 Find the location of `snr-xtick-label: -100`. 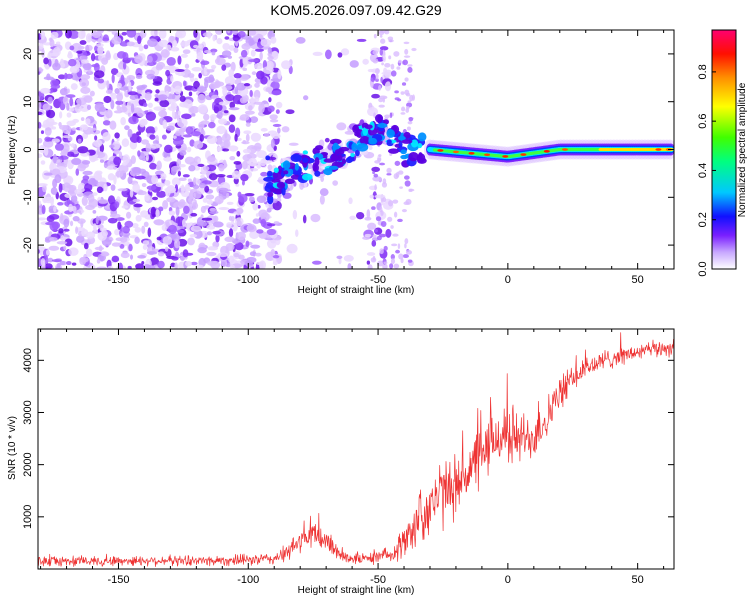

snr-xtick-label: -100 is located at coordinates (248, 580).